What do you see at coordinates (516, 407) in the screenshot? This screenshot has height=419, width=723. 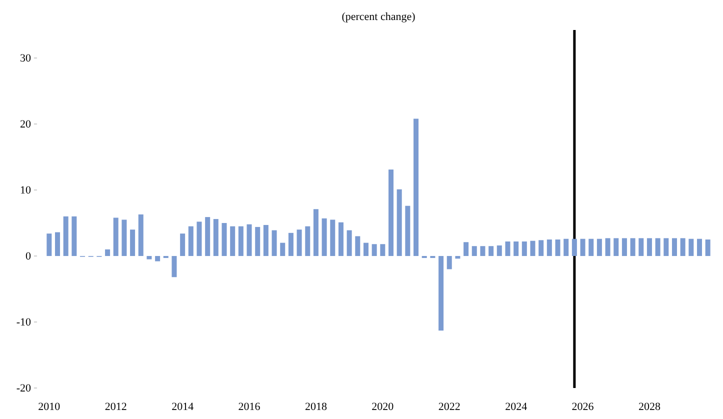 I see `x-tick-label: 2024` at bounding box center [516, 407].